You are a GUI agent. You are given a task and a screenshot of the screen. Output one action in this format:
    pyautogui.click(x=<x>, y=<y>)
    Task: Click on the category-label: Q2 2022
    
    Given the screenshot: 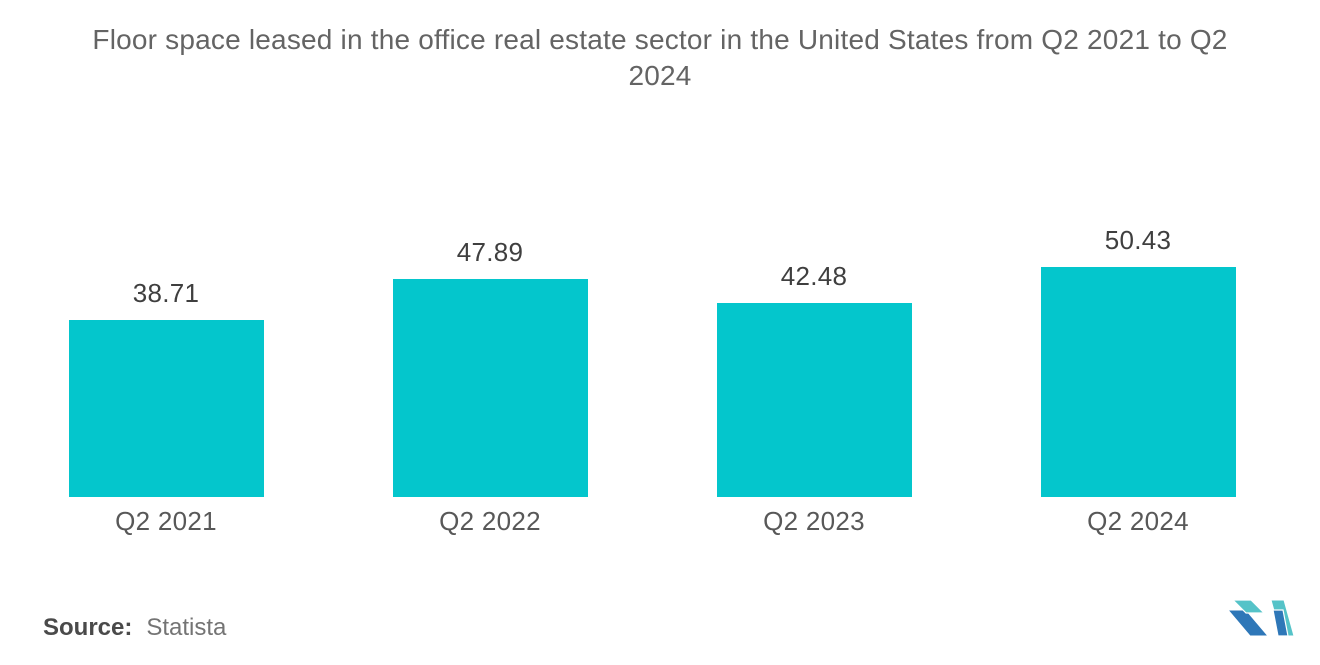 What is the action you would take?
    pyautogui.click(x=490, y=521)
    